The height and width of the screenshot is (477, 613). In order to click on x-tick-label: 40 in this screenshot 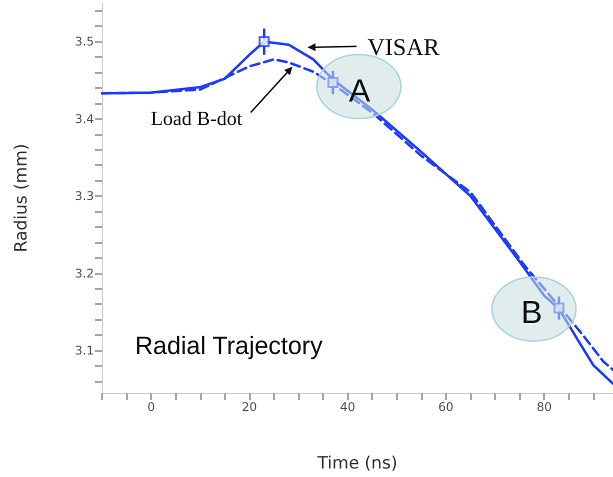, I will do `click(348, 407)`.